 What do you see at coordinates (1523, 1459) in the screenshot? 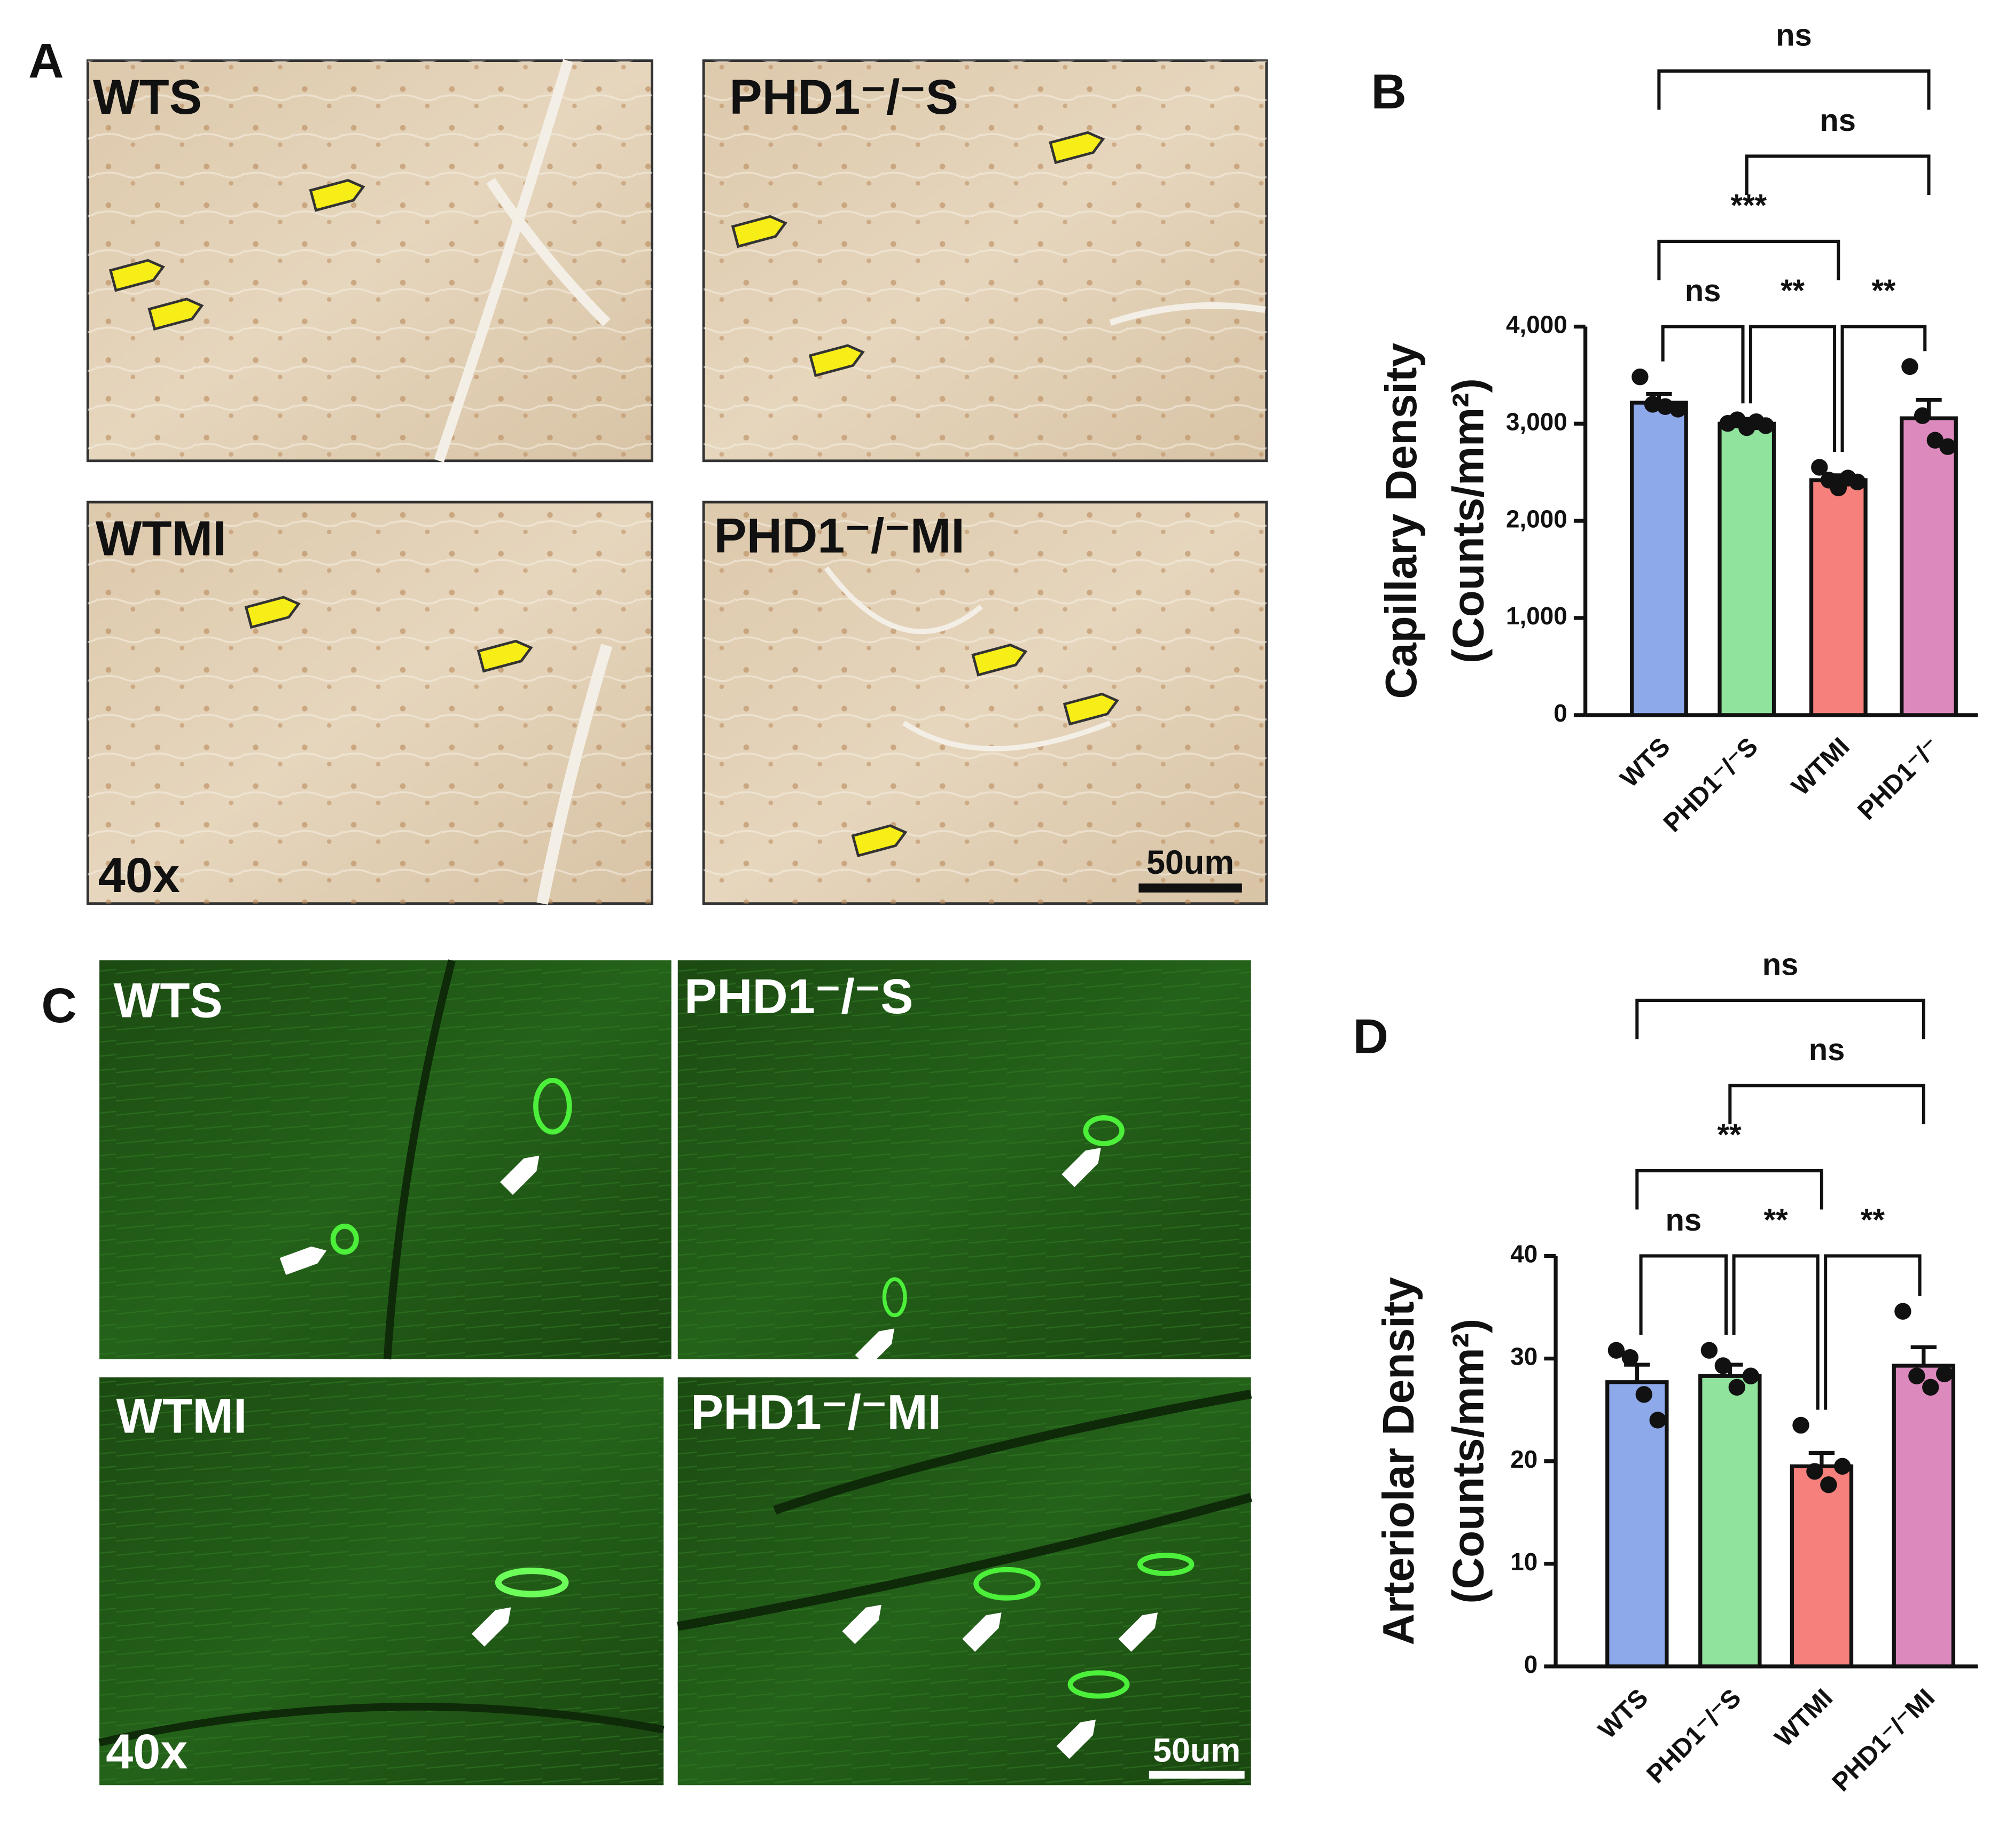
I see `y-tick-label: 20` at bounding box center [1523, 1459].